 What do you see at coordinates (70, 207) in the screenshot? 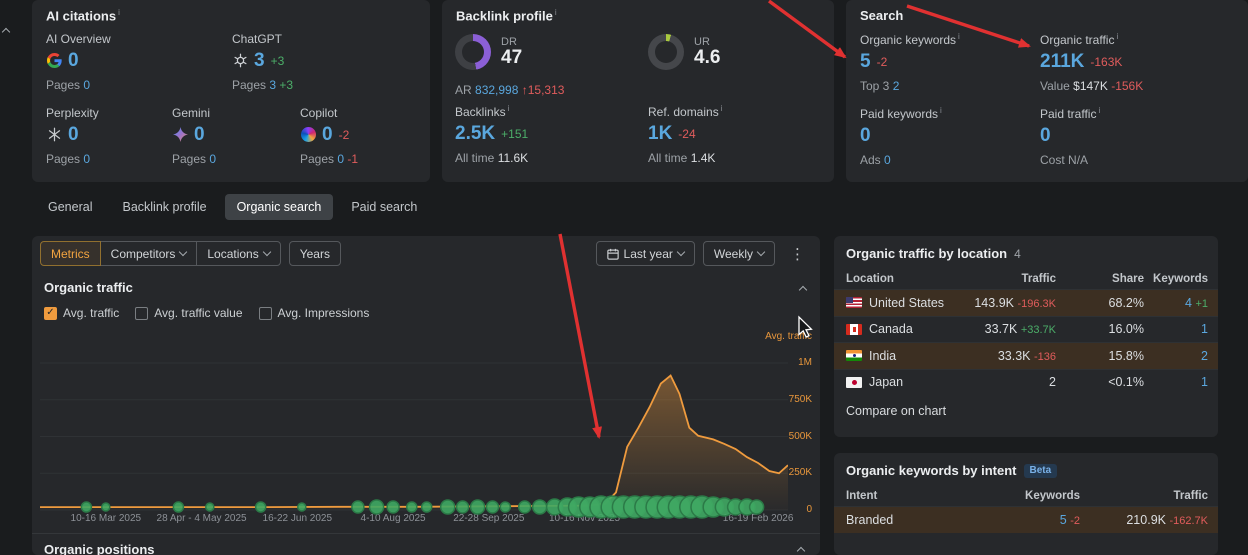
I see `tab-general: General` at bounding box center [70, 207].